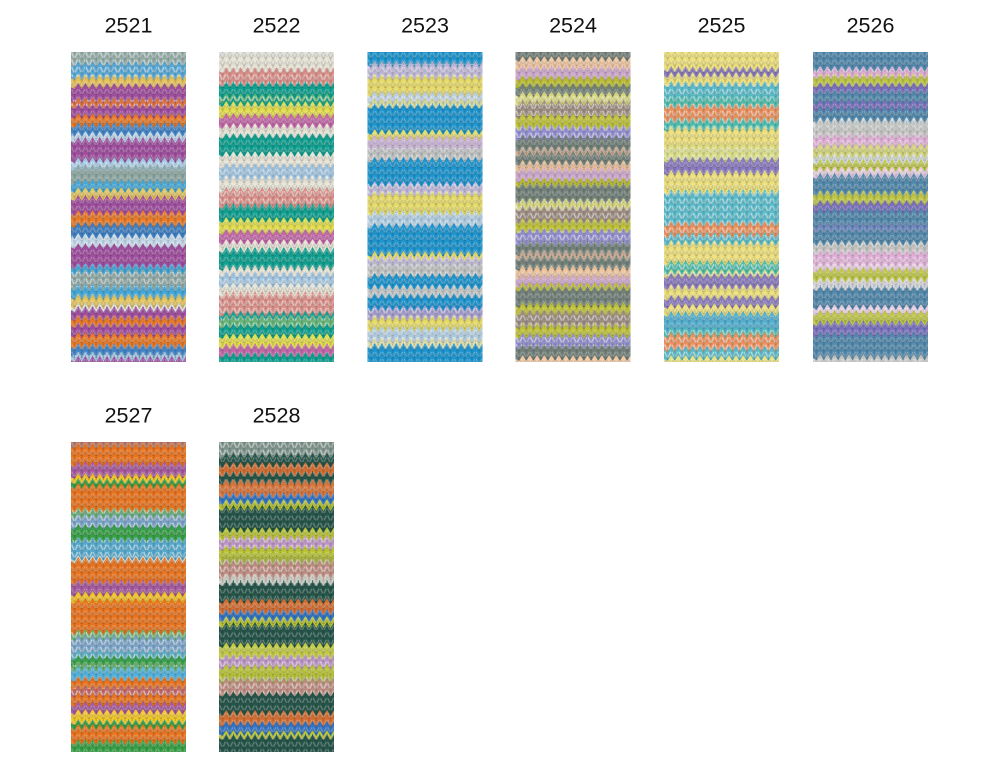 The height and width of the screenshot is (774, 1000). Describe the element at coordinates (722, 26) in the screenshot. I see `svg-text: 2525` at that location.